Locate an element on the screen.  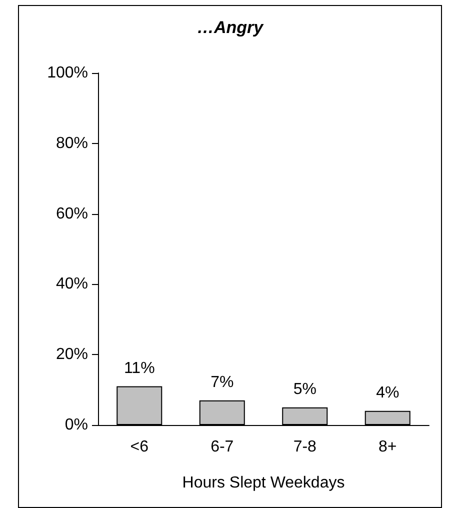
y-tick-label: 80% is located at coordinates (72, 143).